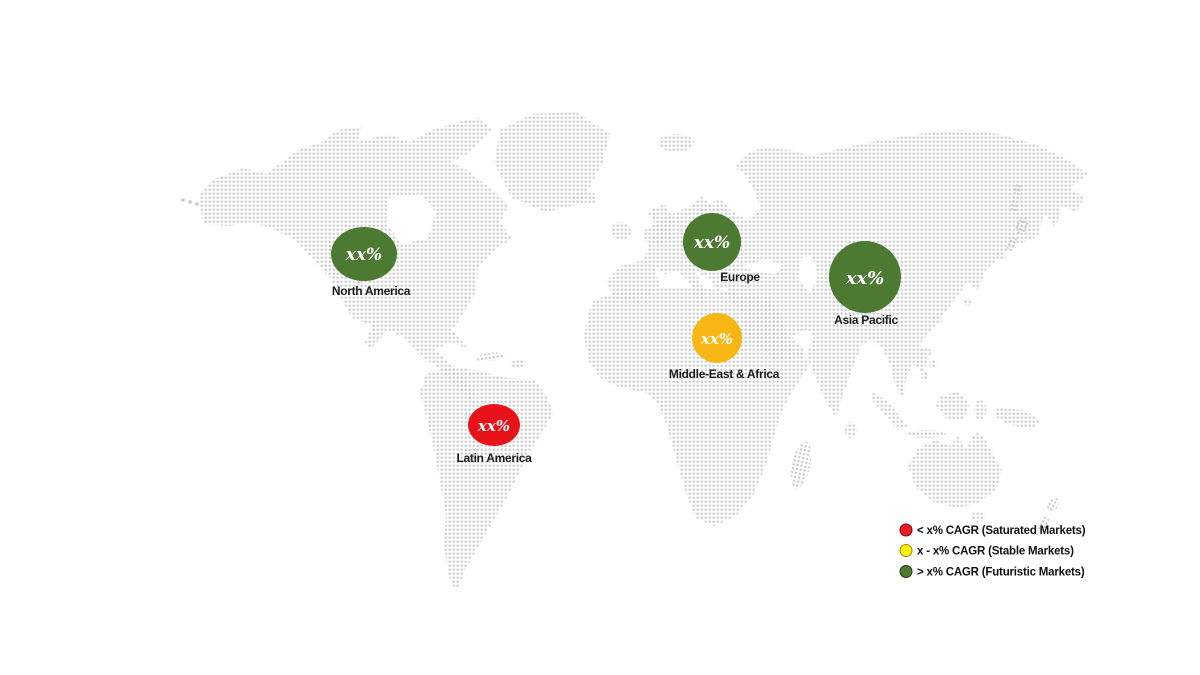 The width and height of the screenshot is (1200, 675). I want to click on legend-item-stable: x - x% CAGR (Stable Markets), so click(986, 551).